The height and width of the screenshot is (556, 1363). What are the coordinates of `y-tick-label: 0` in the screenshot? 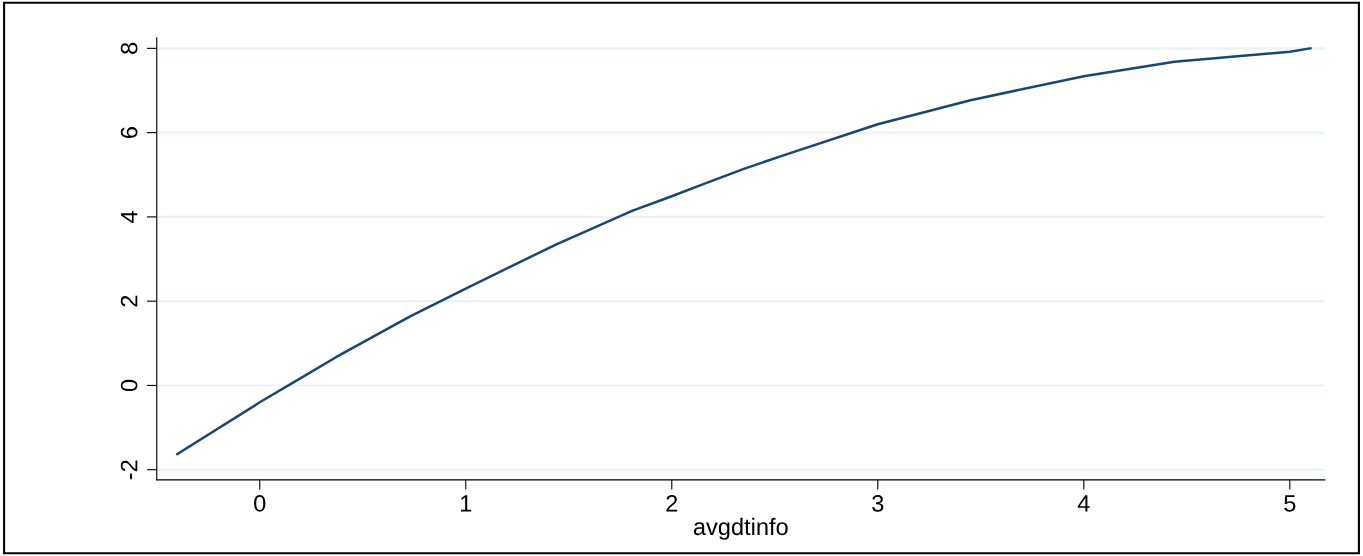 It's located at (129, 385).